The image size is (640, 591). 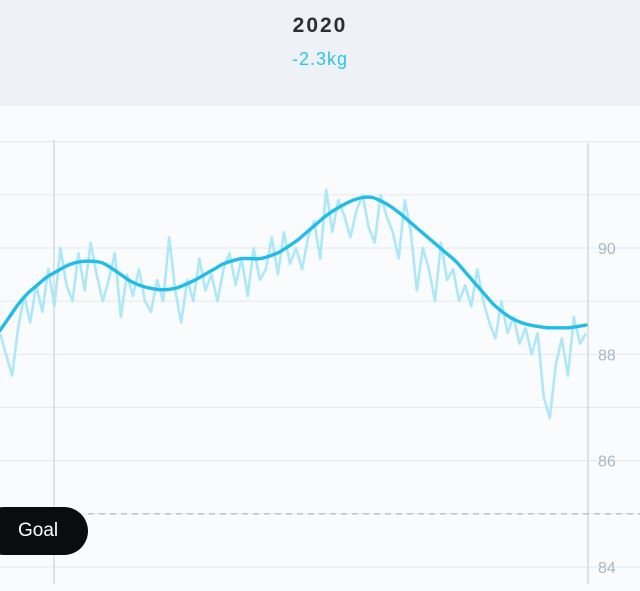 I want to click on weight-change: -2.3kg, so click(x=320, y=59).